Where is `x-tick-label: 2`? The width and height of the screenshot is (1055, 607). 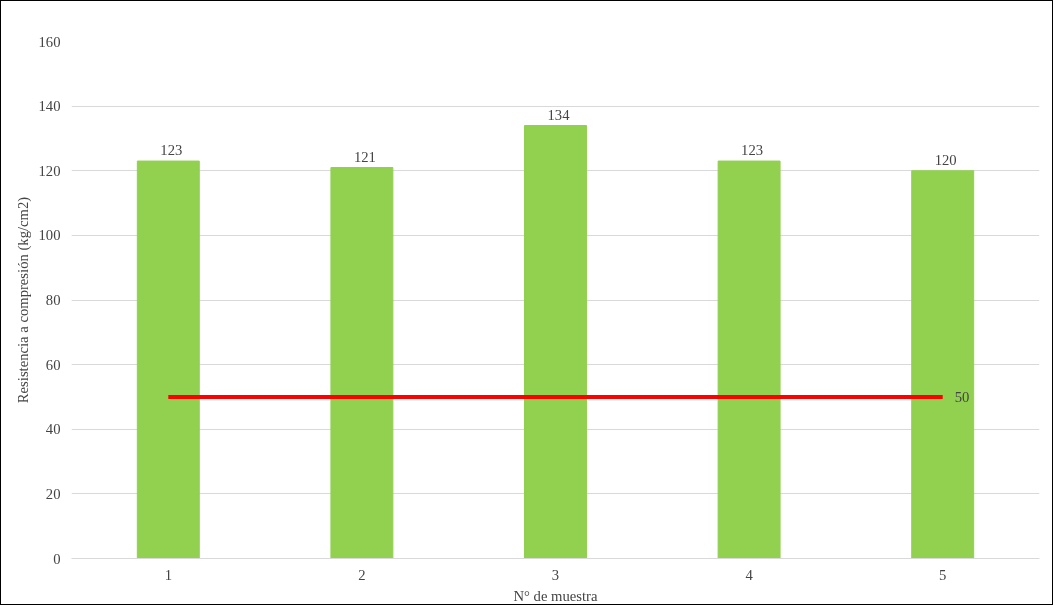
x-tick-label: 2 is located at coordinates (362, 574).